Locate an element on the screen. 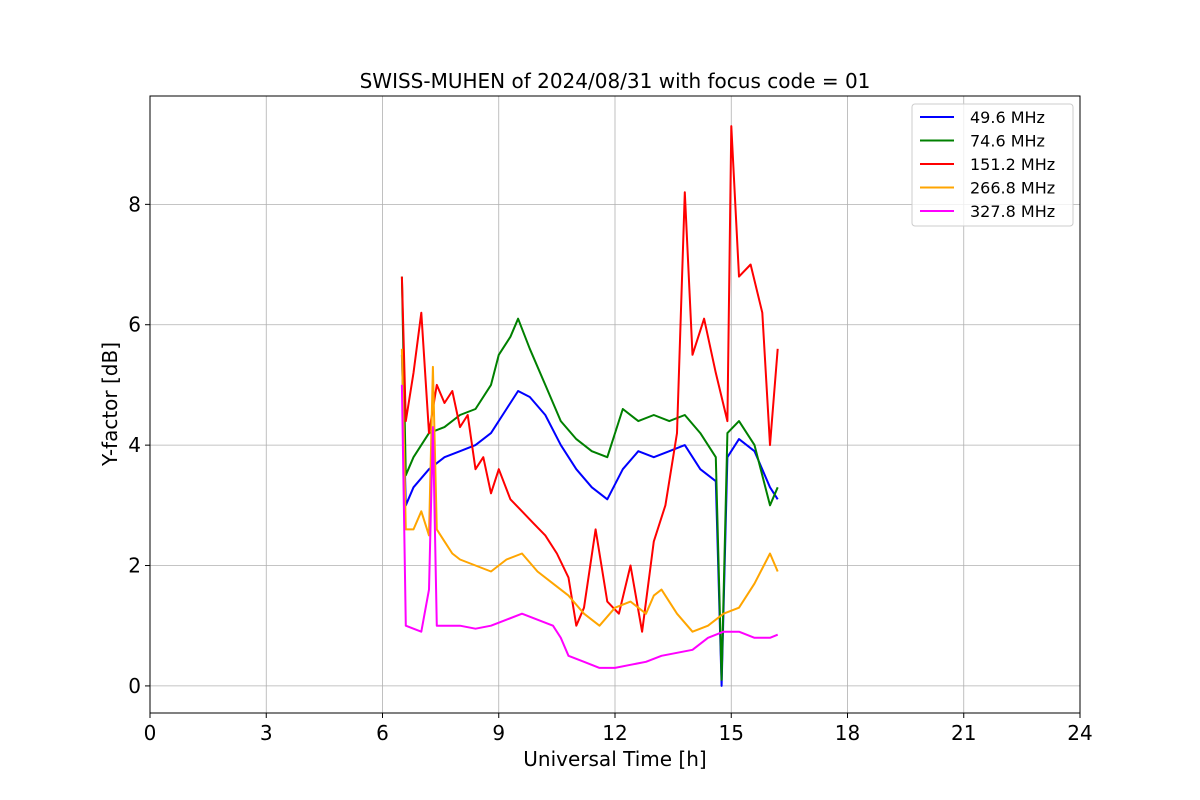  x-tick-label: 24 is located at coordinates (1079, 733).